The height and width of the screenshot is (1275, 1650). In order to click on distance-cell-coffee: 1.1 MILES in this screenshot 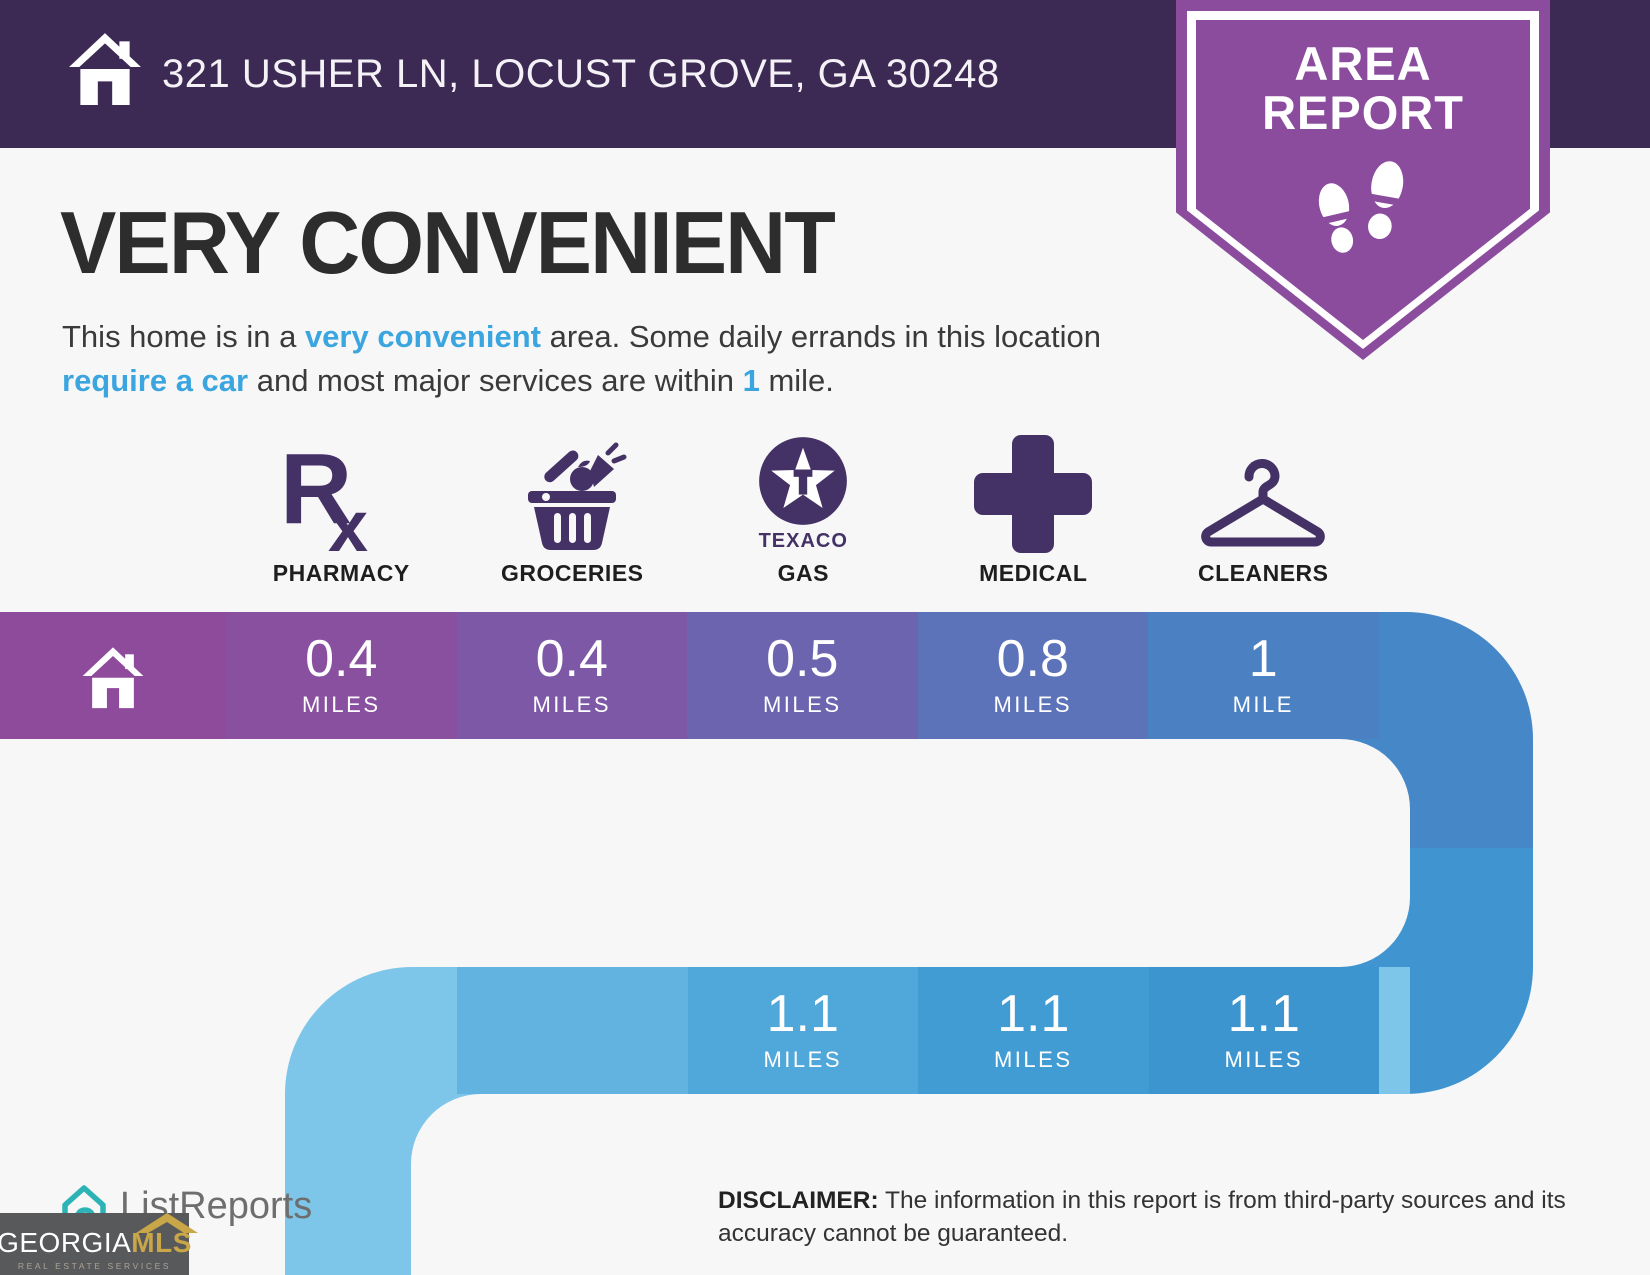, I will do `click(1033, 1030)`.